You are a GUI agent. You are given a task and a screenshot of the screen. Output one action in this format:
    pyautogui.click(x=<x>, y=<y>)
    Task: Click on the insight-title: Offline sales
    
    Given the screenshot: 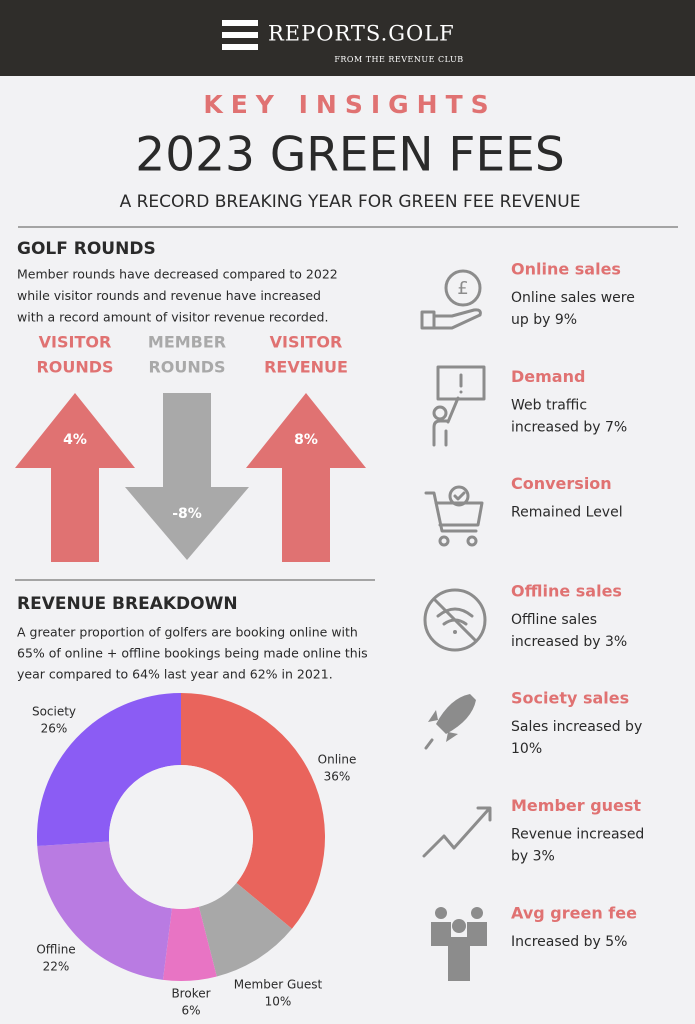 What is the action you would take?
    pyautogui.click(x=566, y=590)
    